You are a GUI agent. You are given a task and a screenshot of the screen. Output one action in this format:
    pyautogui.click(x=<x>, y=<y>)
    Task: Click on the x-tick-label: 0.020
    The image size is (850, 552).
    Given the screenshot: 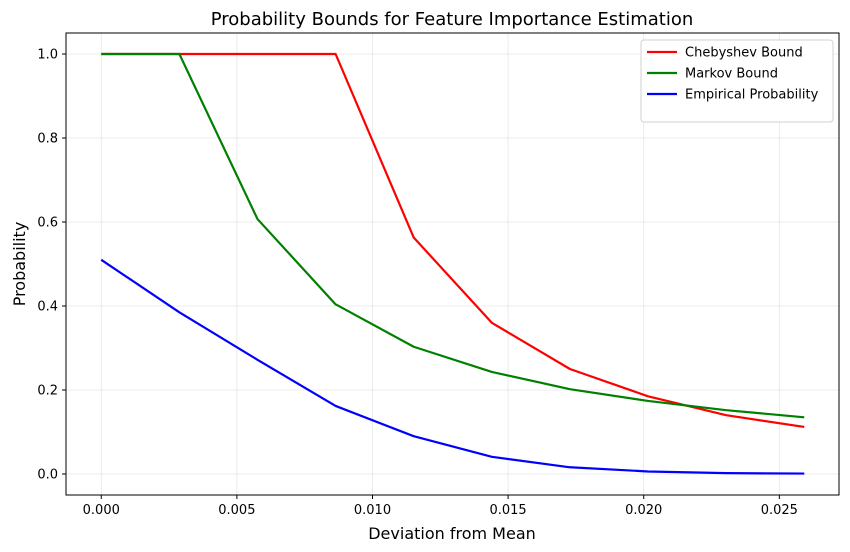 What is the action you would take?
    pyautogui.click(x=643, y=510)
    